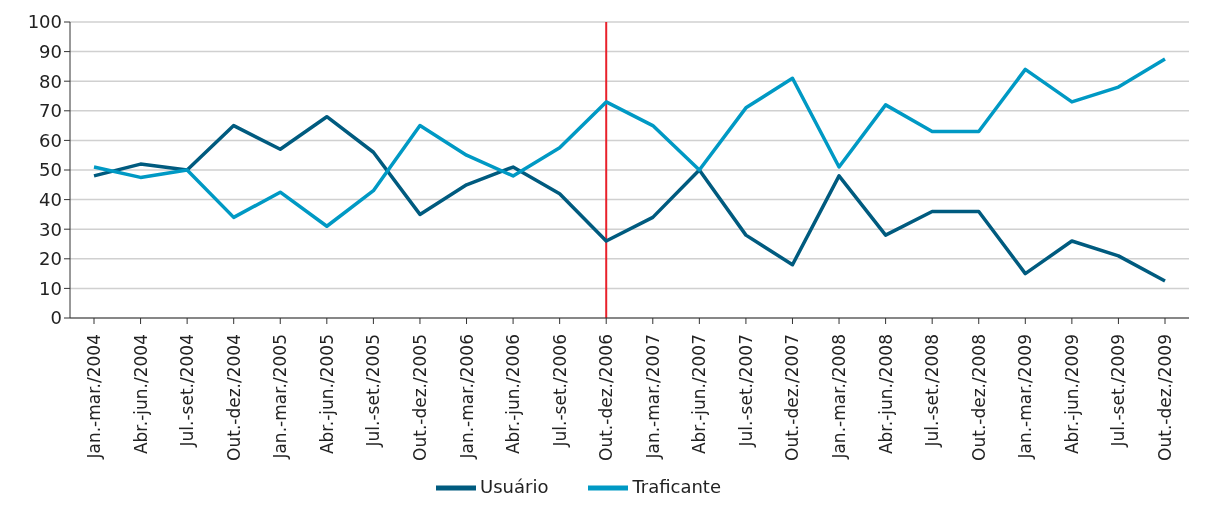  Describe the element at coordinates (1165, 397) in the screenshot. I see `x-tick-label: Out.-dez./2009` at that location.